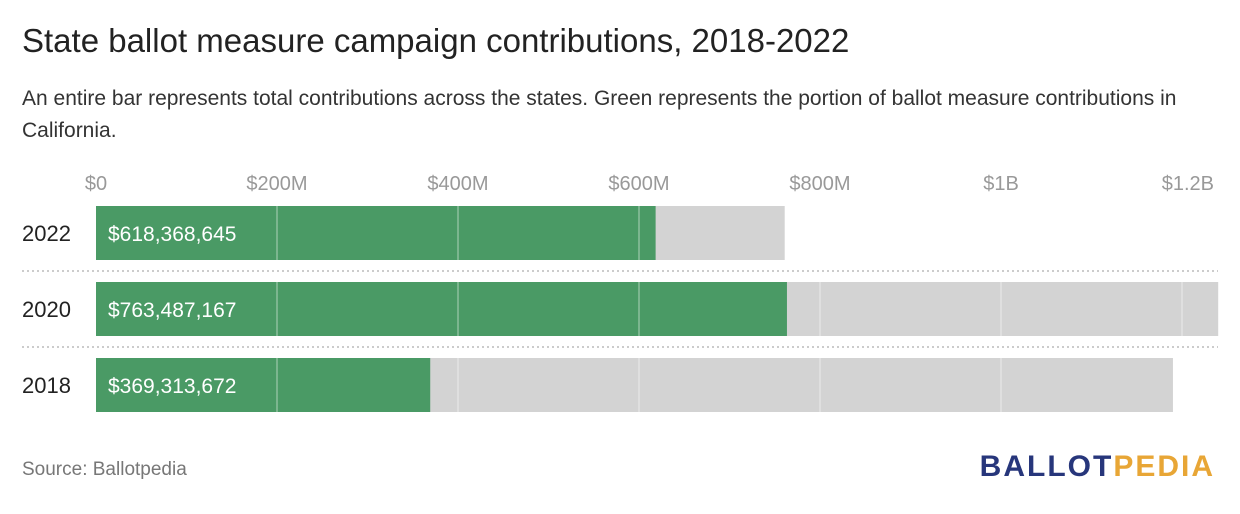 The height and width of the screenshot is (514, 1240). Describe the element at coordinates (263, 385) in the screenshot. I see `bar-california-2018` at that location.